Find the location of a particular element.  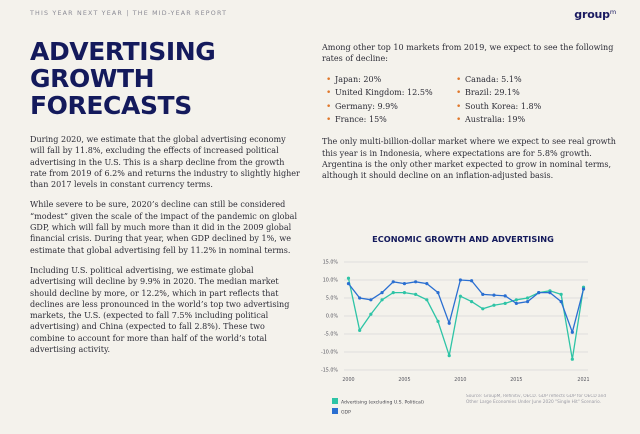

rate-item: • France: 15% is located at coordinates (391, 120).